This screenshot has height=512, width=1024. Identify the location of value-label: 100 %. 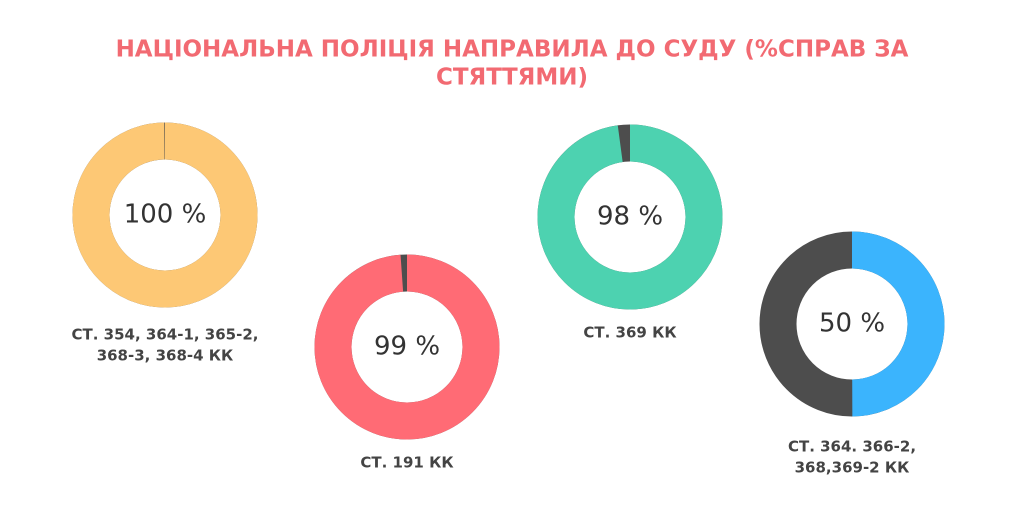
(165, 215).